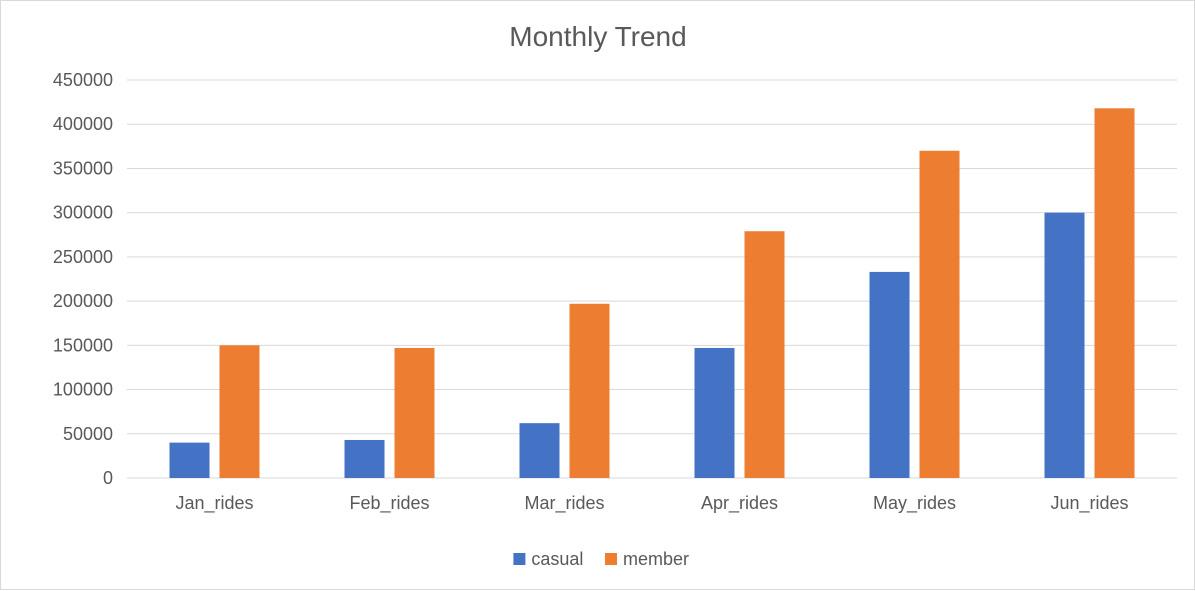  I want to click on y-tick-label: 250000, so click(83, 257).